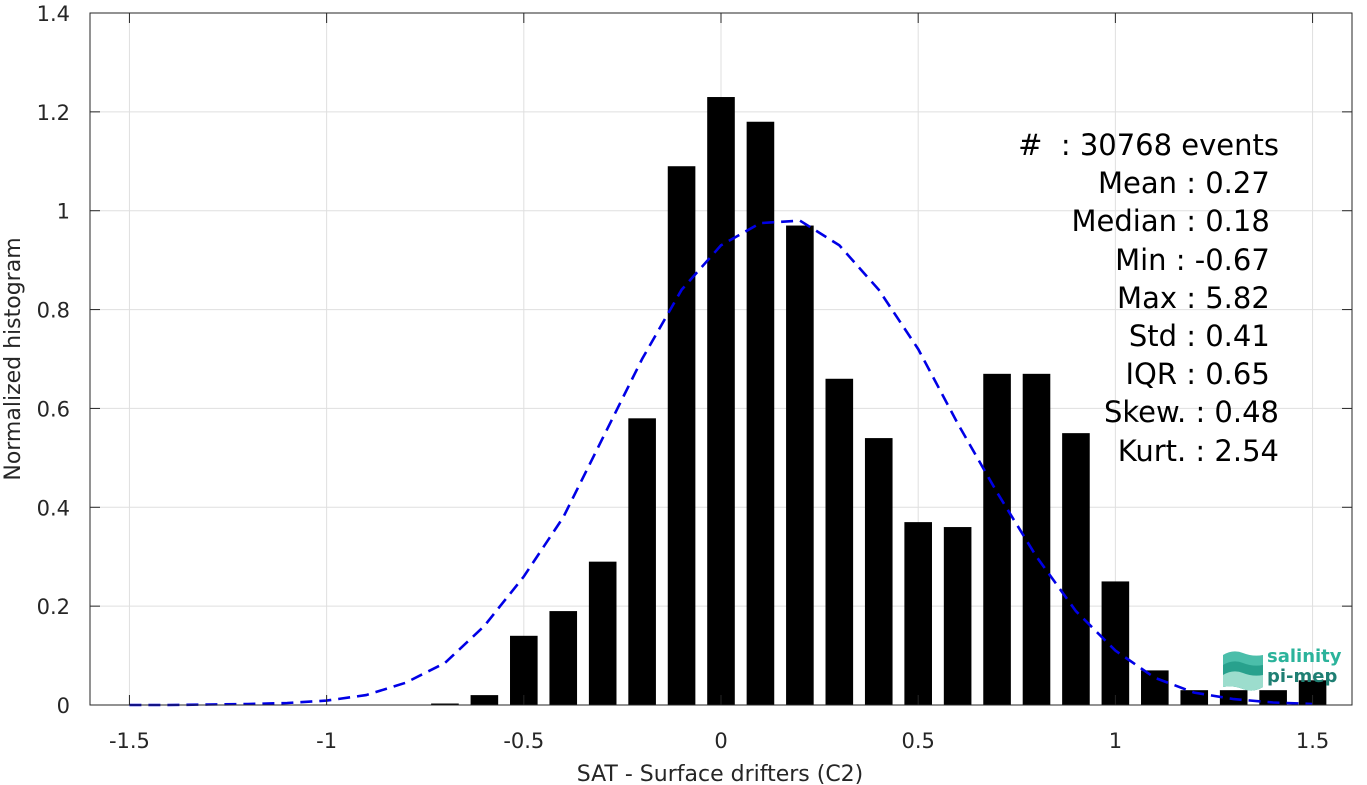 The width and height of the screenshot is (1367, 785). I want to click on stat-max: Max : 5.82, so click(1198, 297).